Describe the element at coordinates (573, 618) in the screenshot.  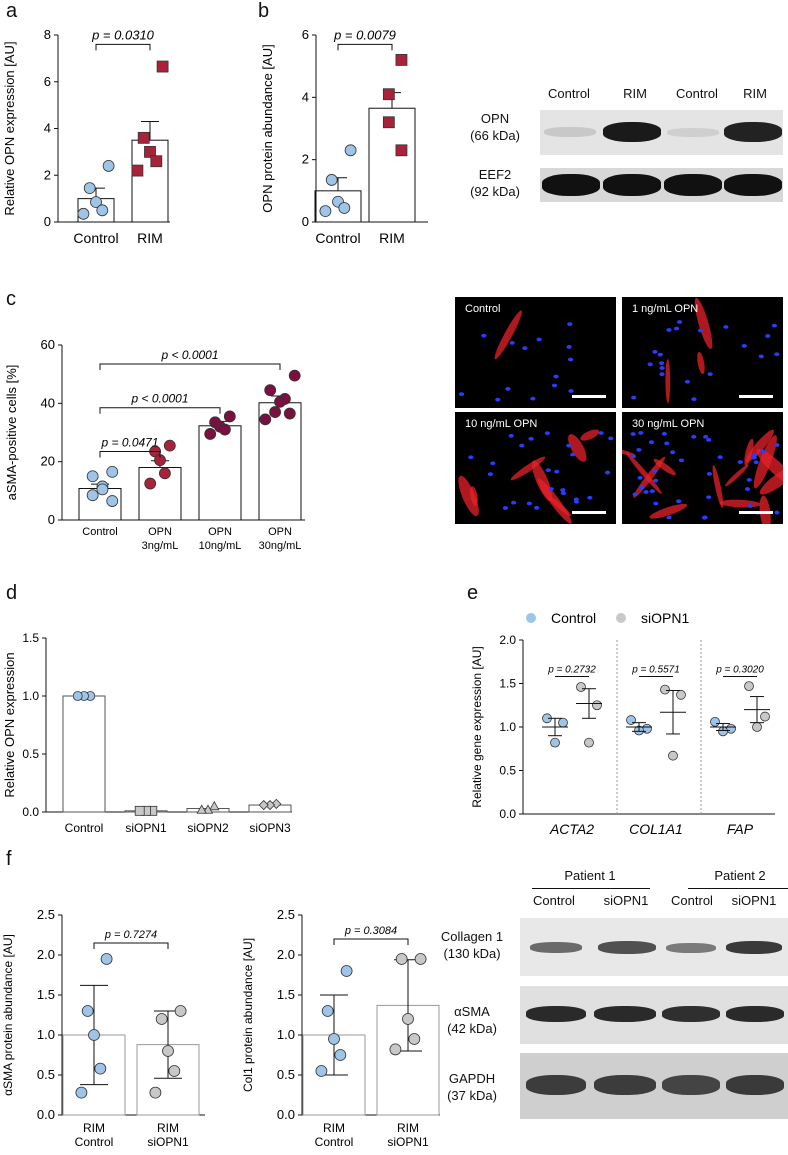
I see `legend-label-control: Control` at that location.